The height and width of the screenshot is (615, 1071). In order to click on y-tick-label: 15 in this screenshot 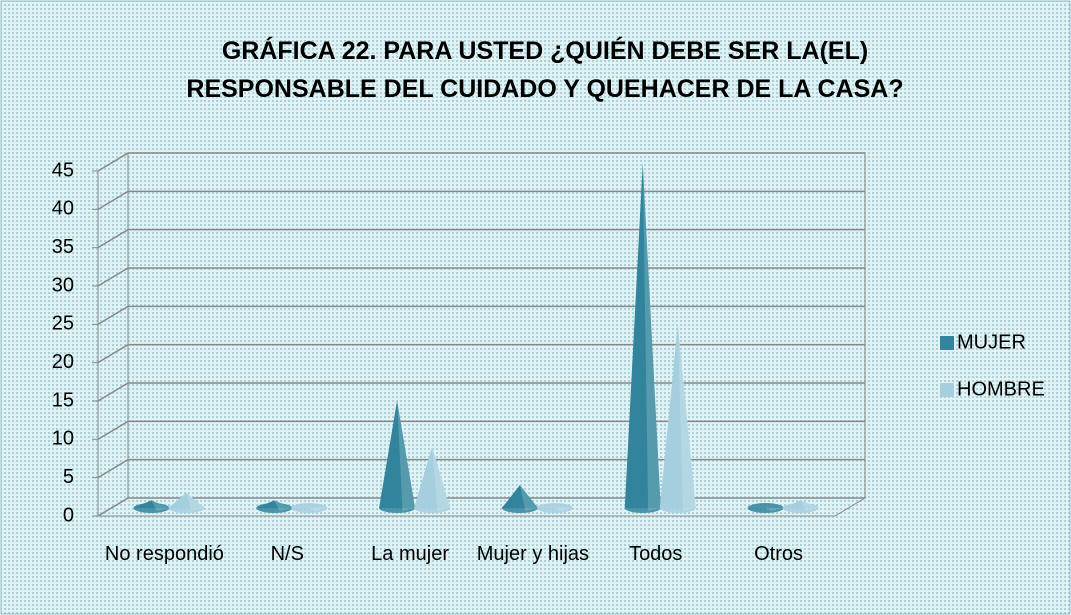, I will do `click(63, 400)`.